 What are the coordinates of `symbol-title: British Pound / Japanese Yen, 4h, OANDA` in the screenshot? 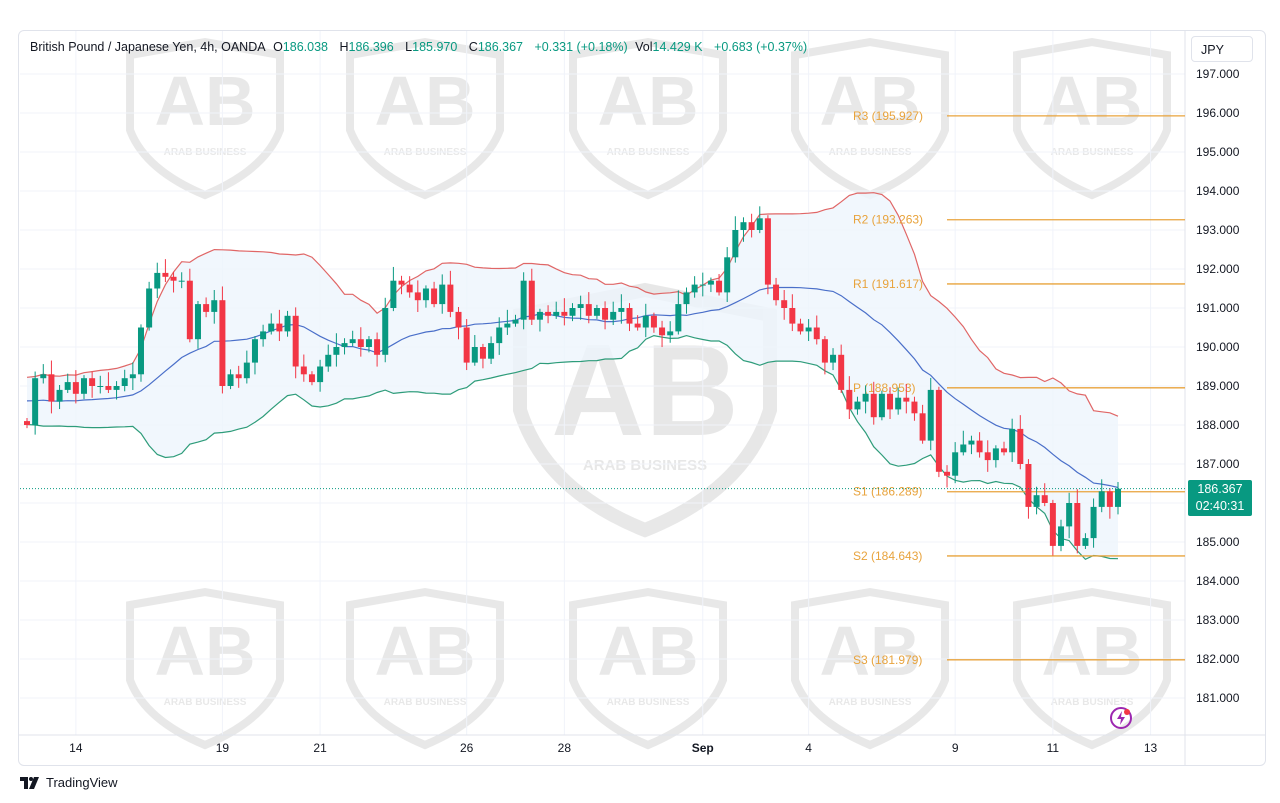 It's located at (148, 47).